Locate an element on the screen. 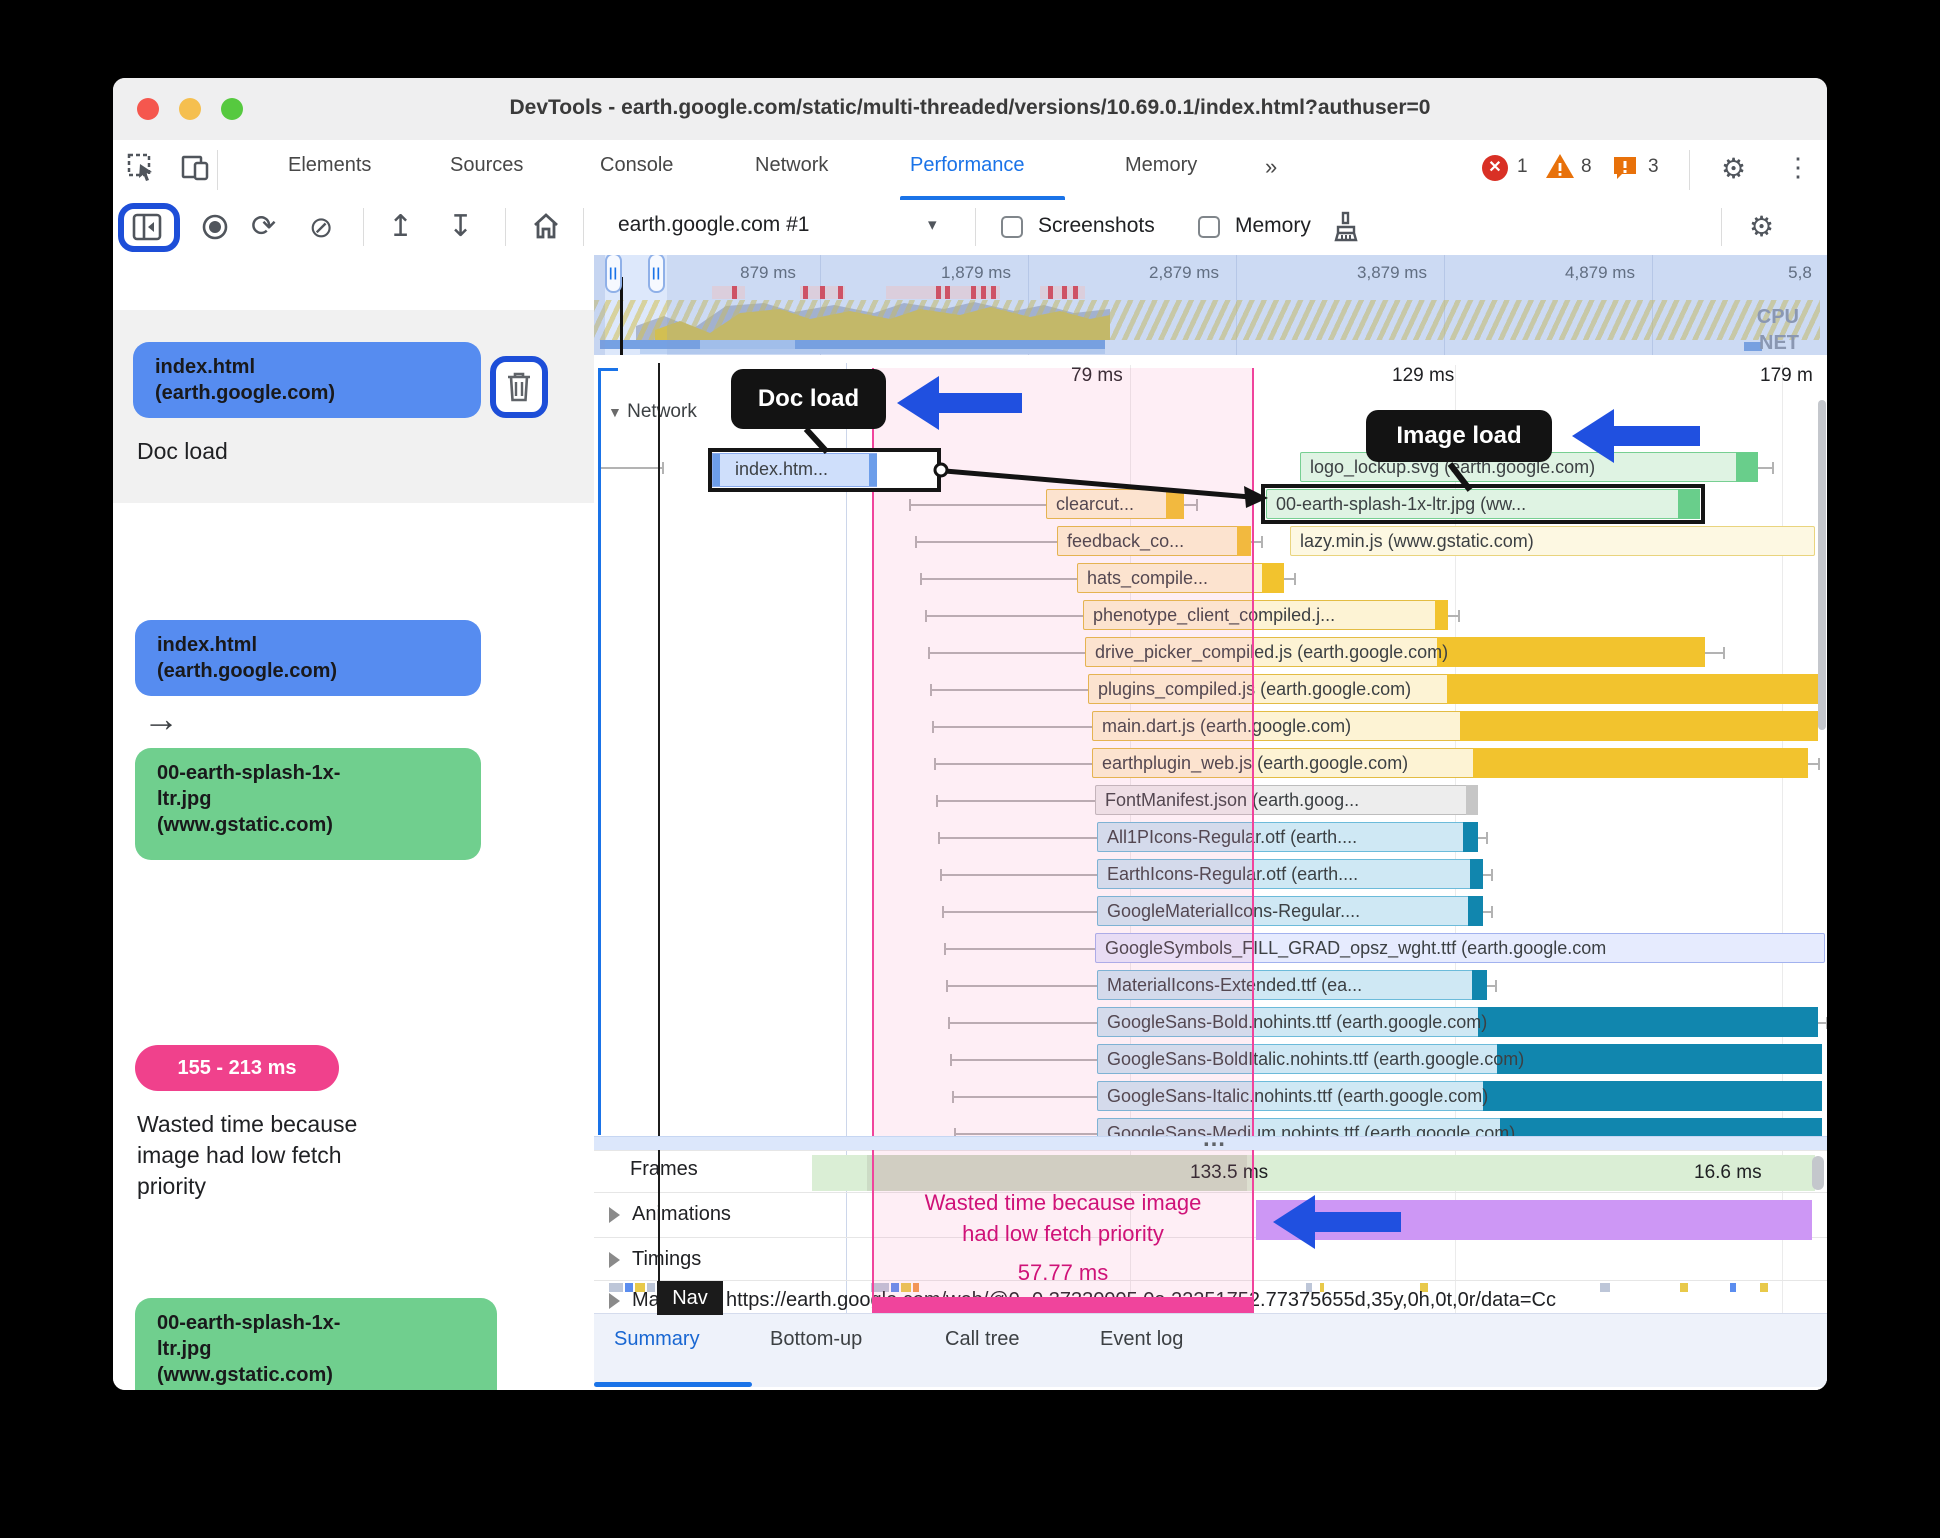 The height and width of the screenshot is (1538, 1940). frames-scrollbar is located at coordinates (1818, 1173).